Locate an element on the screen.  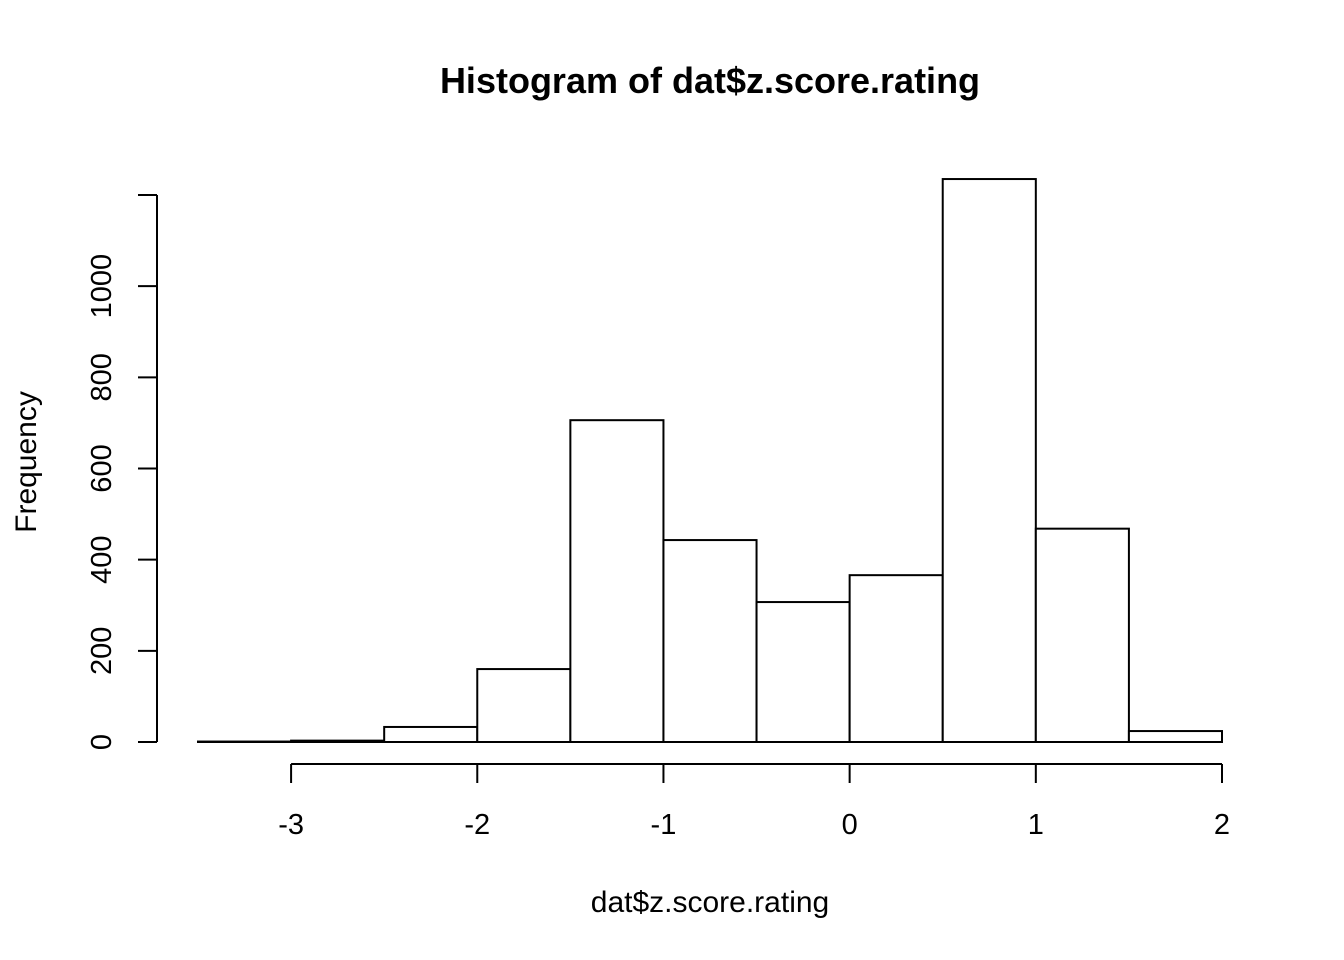
x-axis: -3 -2 -1 0 1 2 is located at coordinates (754, 802).